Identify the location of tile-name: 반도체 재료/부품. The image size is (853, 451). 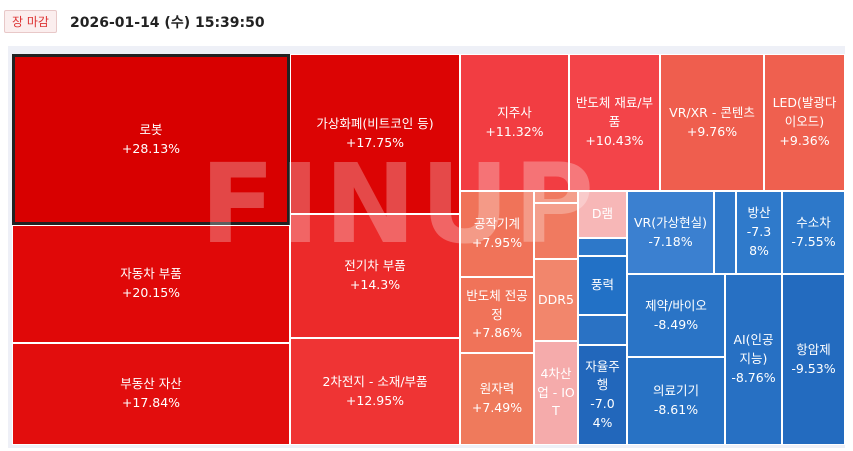
(614, 112).